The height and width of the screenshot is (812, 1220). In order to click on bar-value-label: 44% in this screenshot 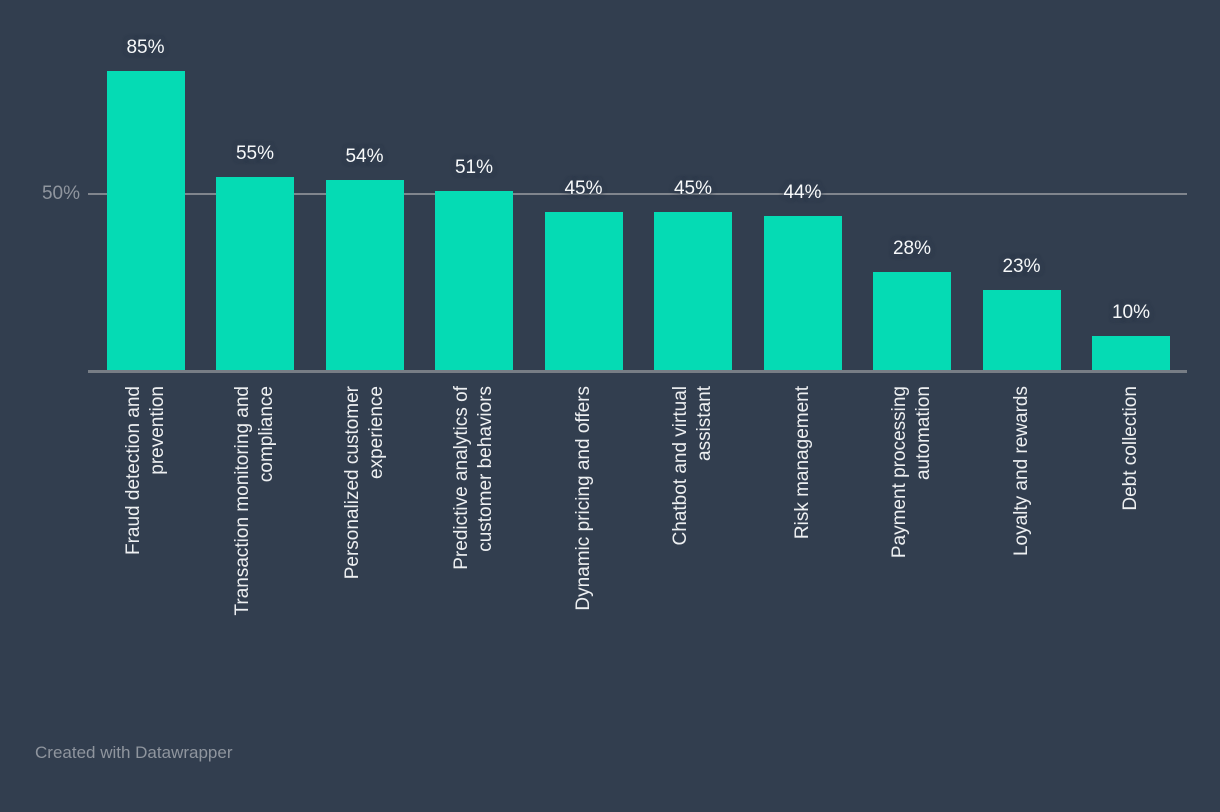, I will do `click(802, 192)`.